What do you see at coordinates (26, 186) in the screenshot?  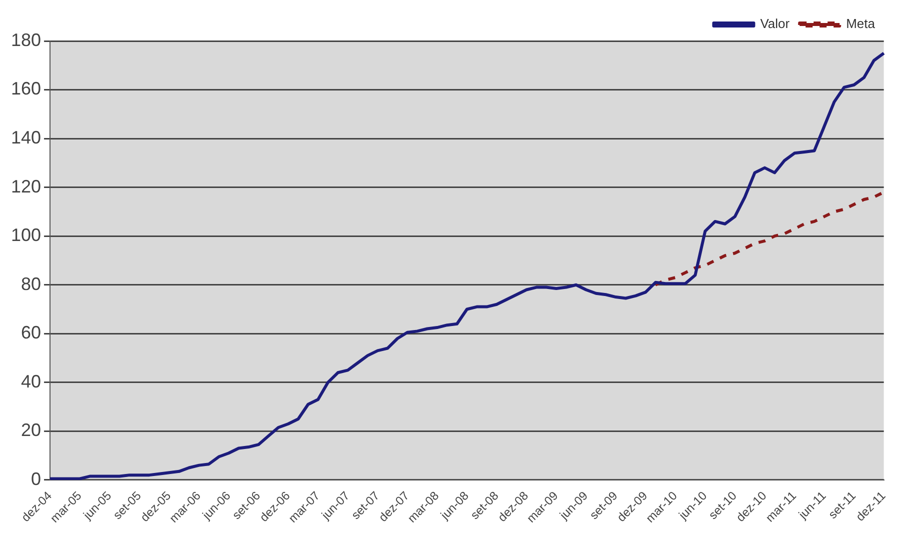 I see `y-tick-label: 120` at bounding box center [26, 186].